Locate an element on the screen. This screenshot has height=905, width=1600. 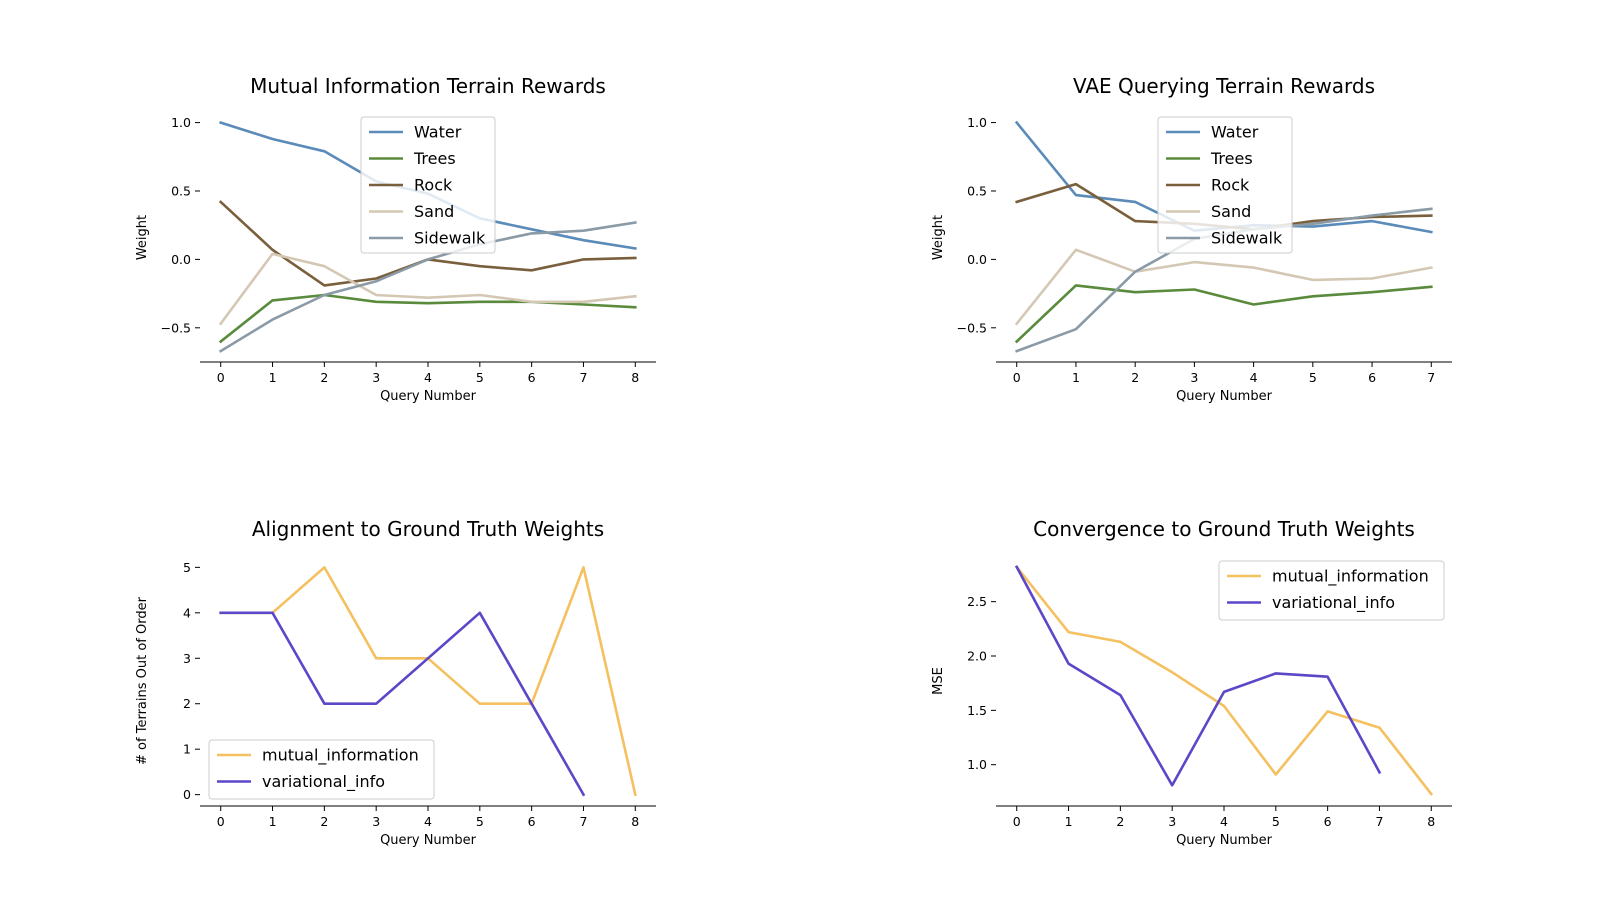
chart-title: Mutual Information Terrain Rewards is located at coordinates (428, 86).